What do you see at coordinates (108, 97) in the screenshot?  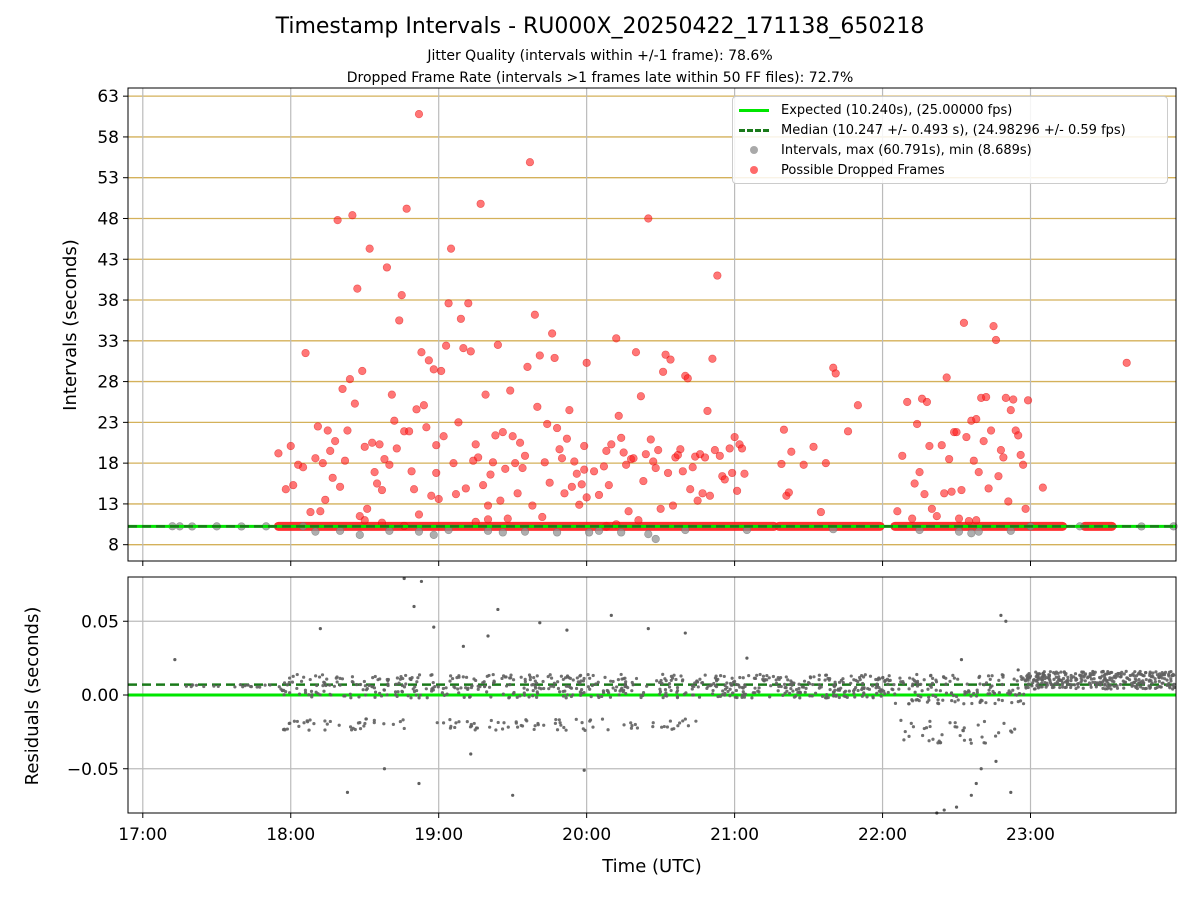 I see `y-tick-label: 63` at bounding box center [108, 97].